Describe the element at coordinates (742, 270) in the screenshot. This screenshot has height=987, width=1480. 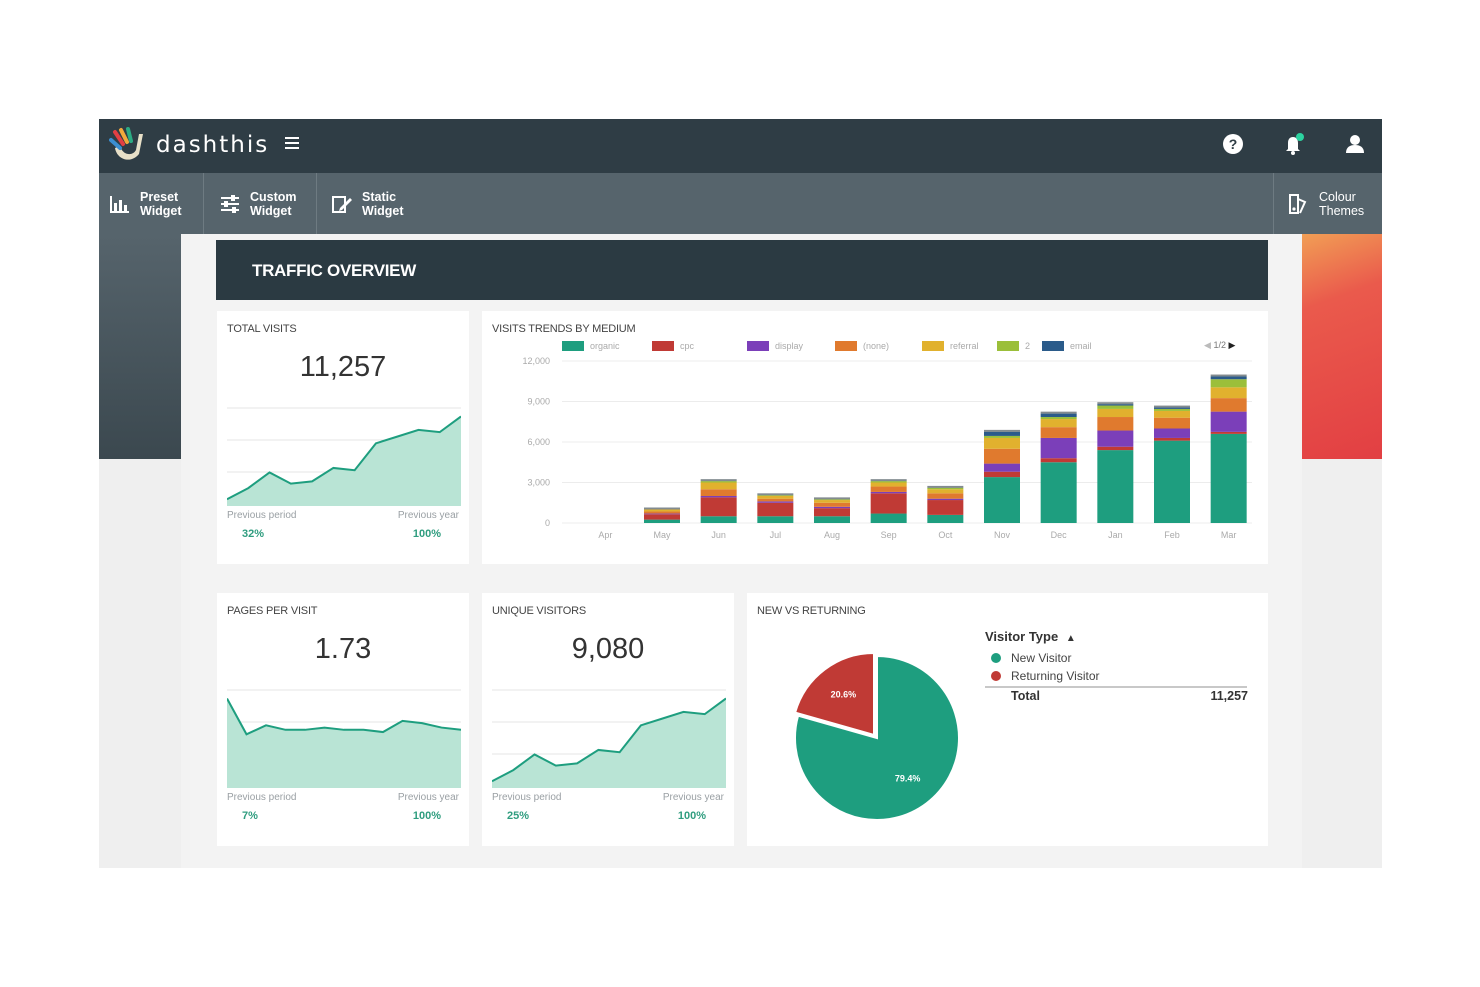
I see `dashboard-title: TRAFFIC OVERVIEW` at that location.